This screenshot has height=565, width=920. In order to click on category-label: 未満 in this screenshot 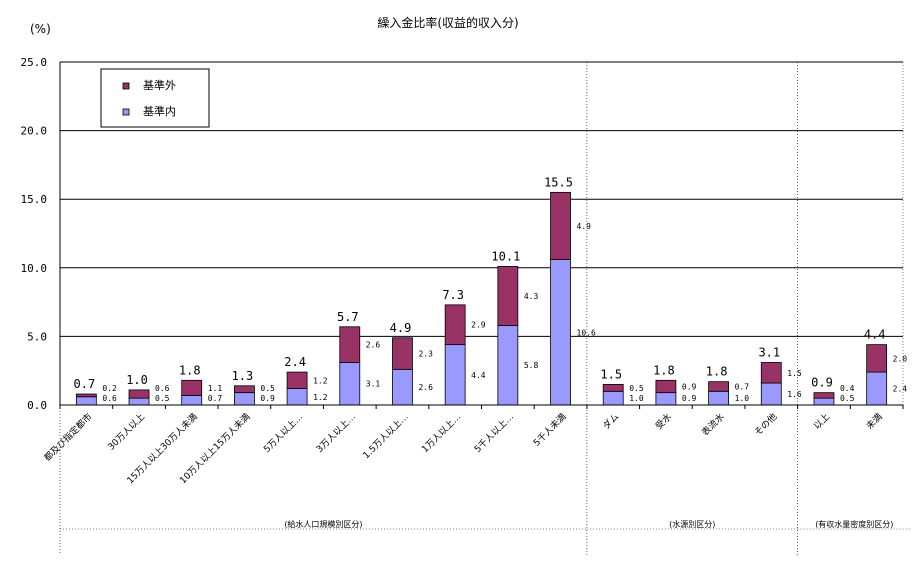, I will do `click(874, 421)`.